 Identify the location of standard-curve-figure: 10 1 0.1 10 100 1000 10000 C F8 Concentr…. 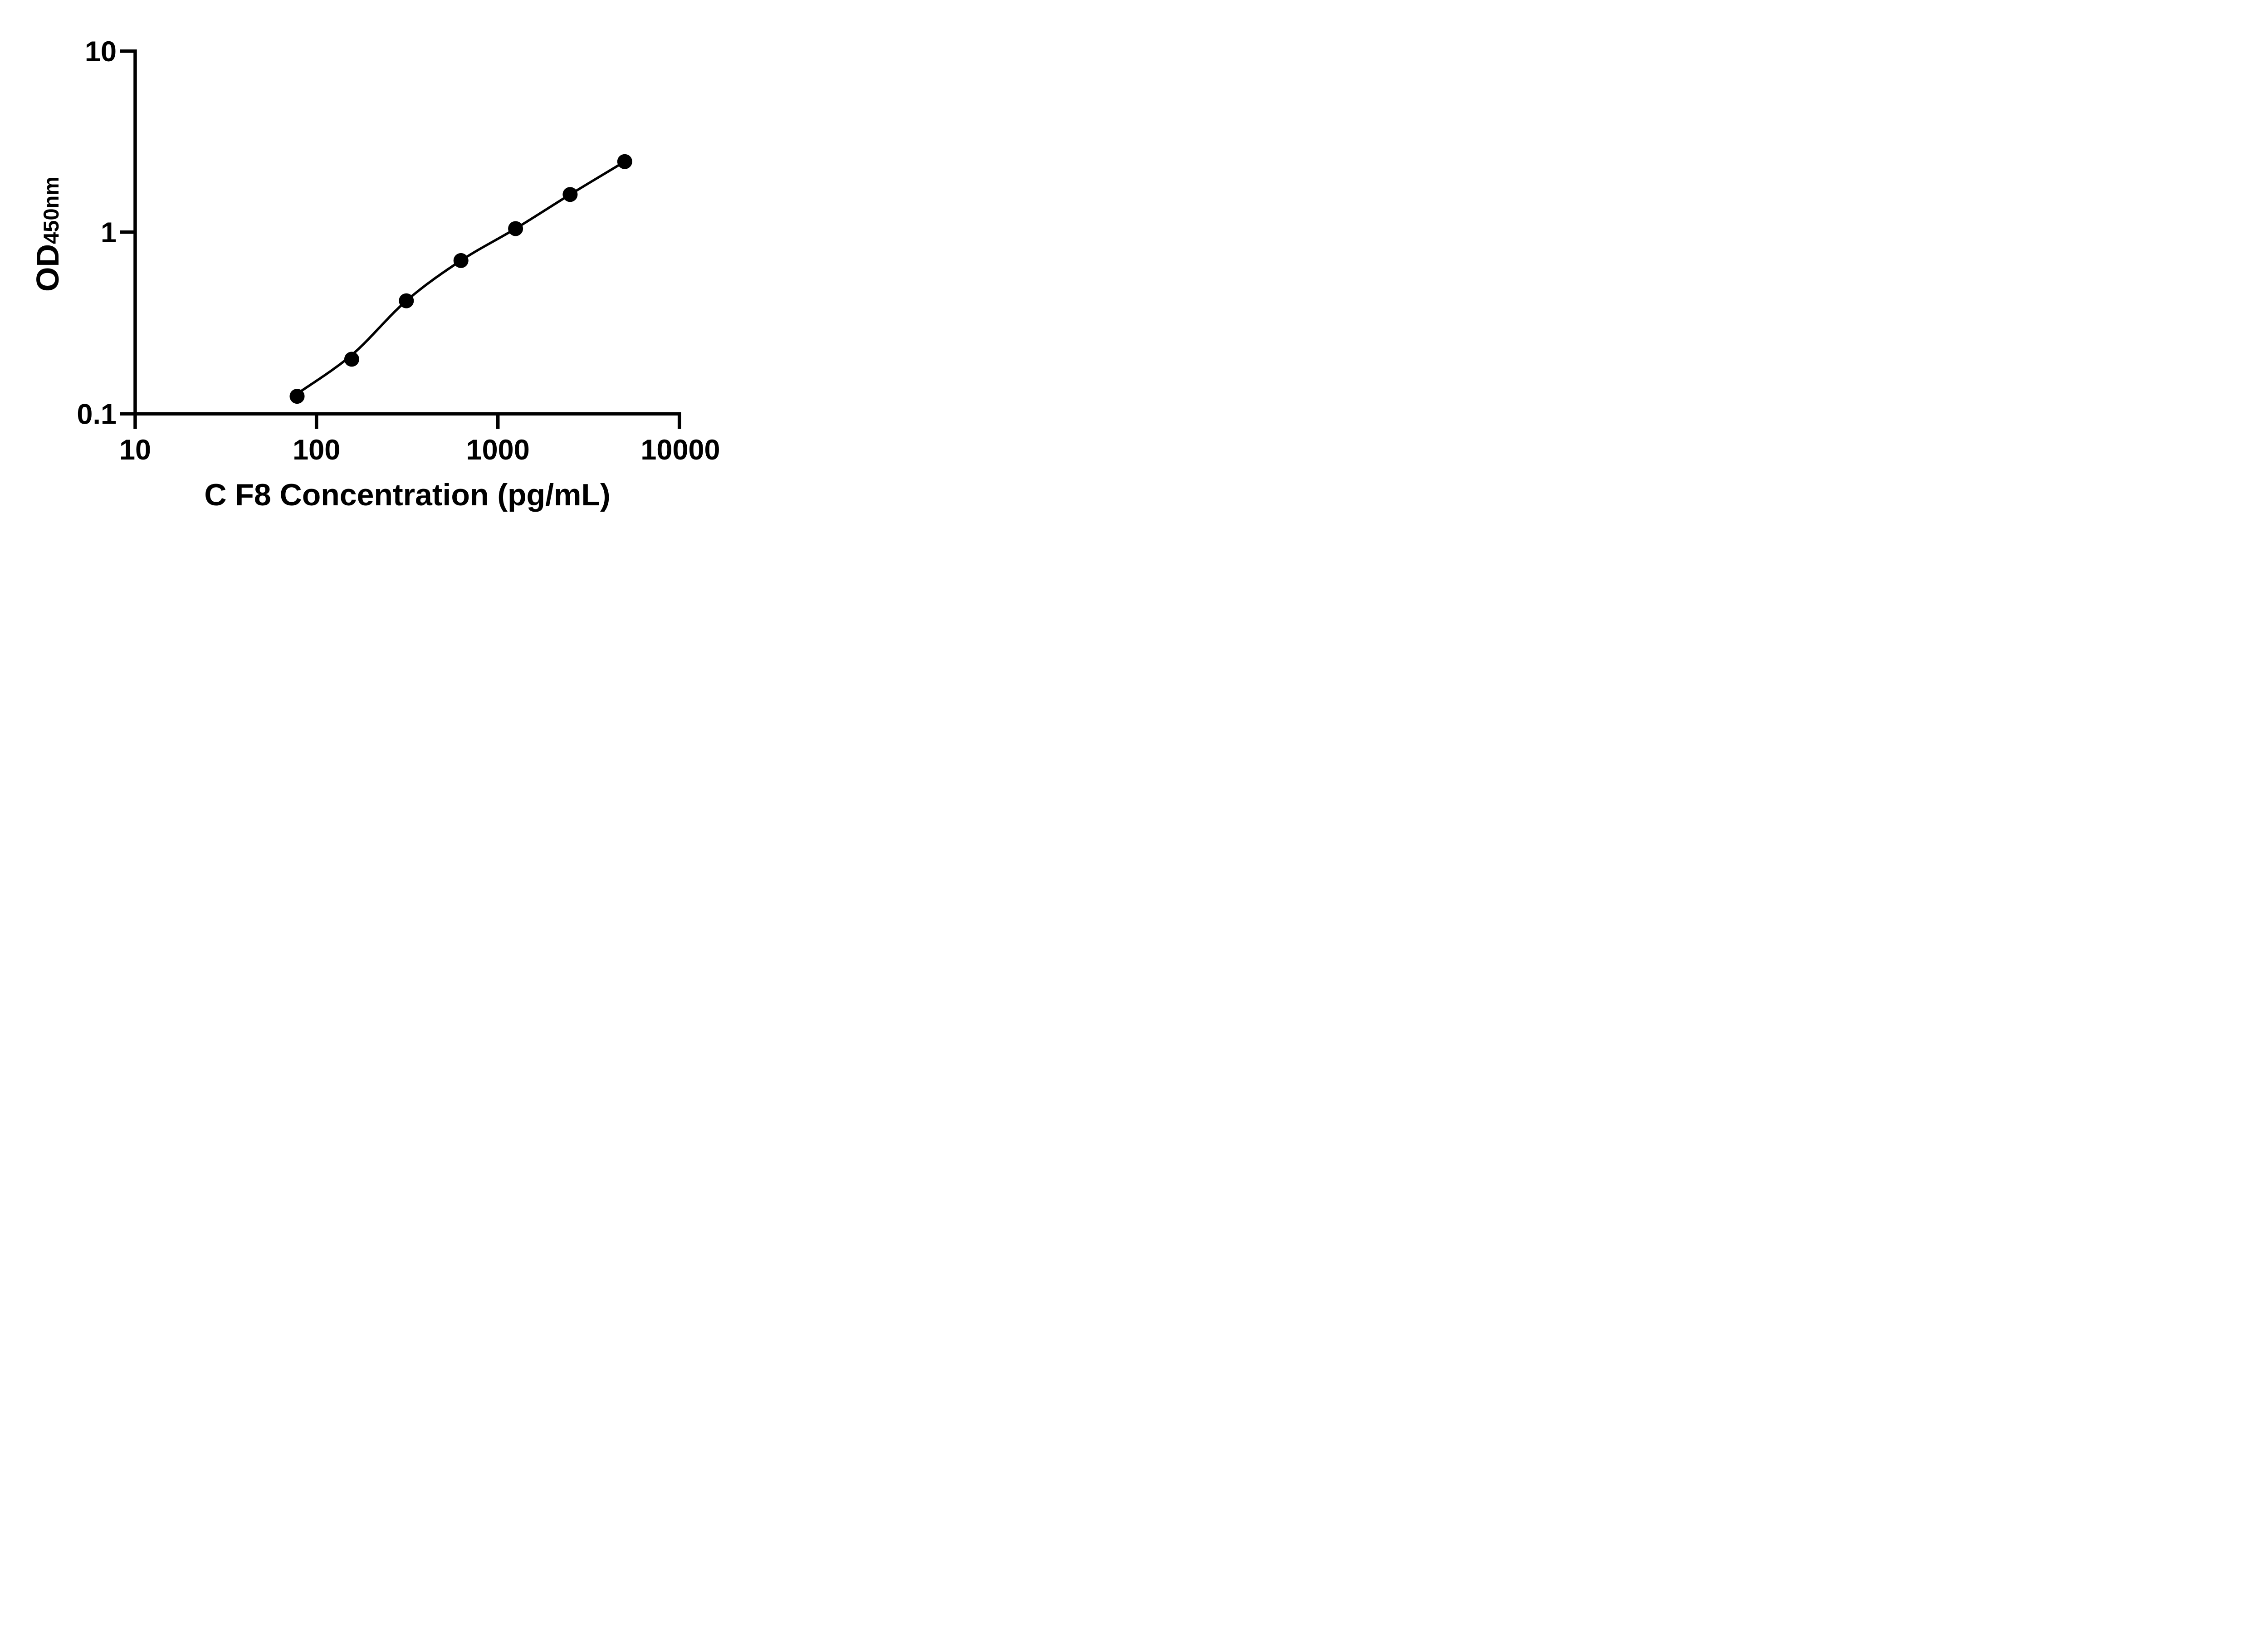
(375, 274).